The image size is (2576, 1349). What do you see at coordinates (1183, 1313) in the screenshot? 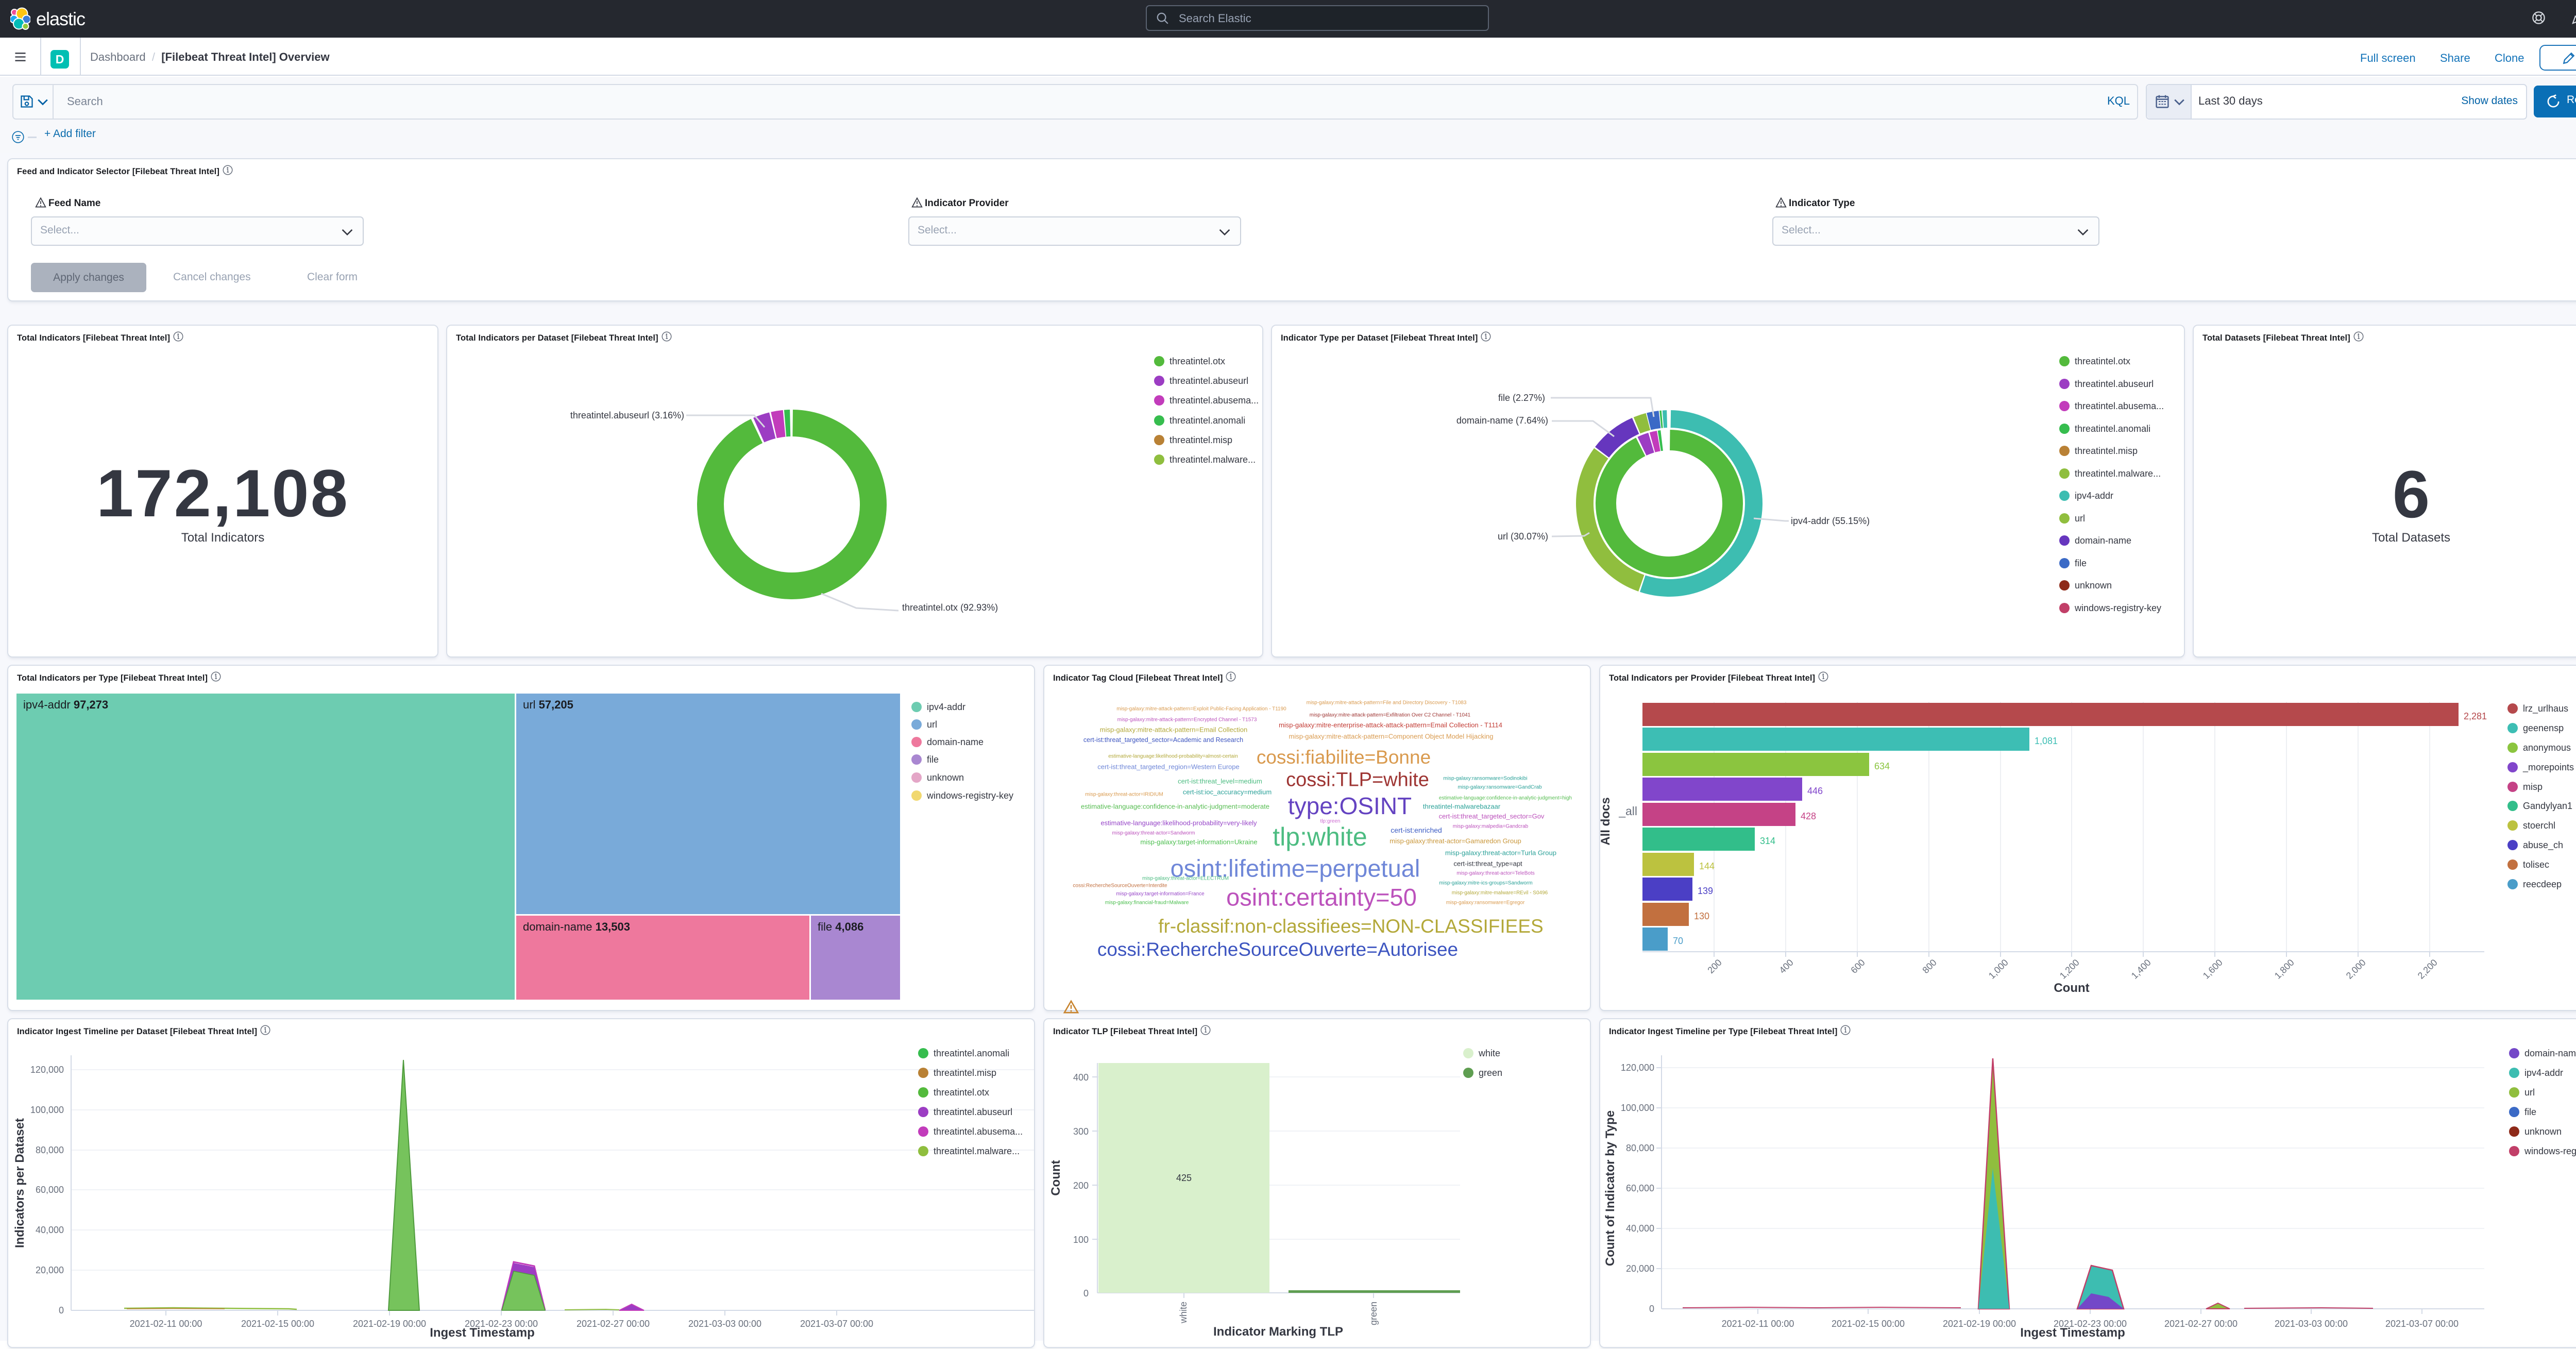
I see `svg-text: white` at bounding box center [1183, 1313].